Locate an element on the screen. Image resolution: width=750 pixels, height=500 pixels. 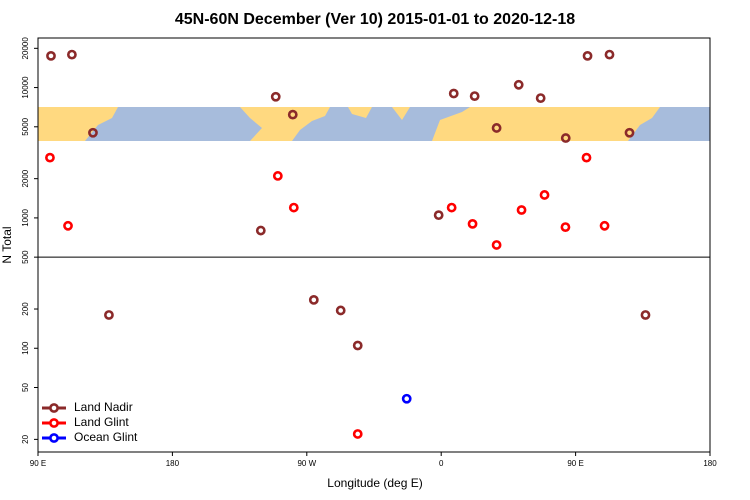
y-tick-label: 500 is located at coordinates (25, 257).